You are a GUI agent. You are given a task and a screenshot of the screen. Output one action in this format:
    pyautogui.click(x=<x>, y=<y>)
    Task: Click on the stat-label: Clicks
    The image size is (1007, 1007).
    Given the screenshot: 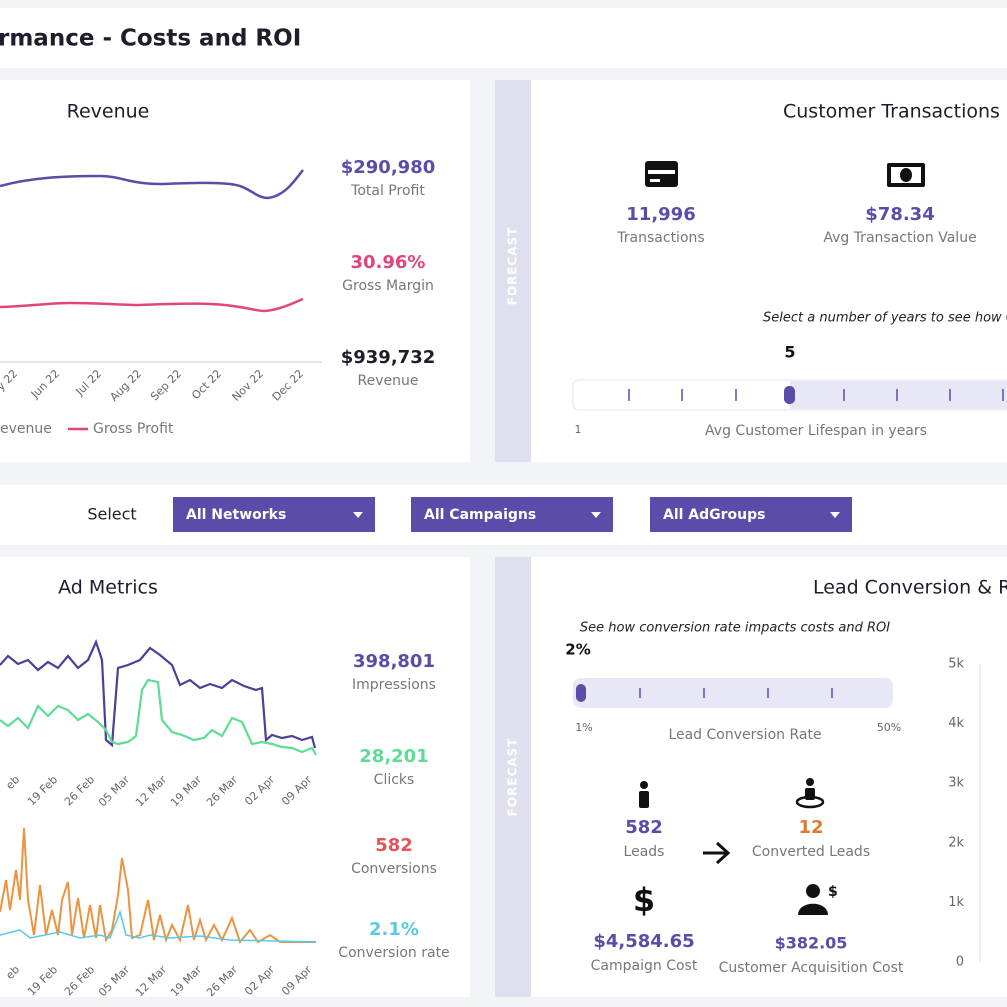 What is the action you would take?
    pyautogui.click(x=394, y=780)
    